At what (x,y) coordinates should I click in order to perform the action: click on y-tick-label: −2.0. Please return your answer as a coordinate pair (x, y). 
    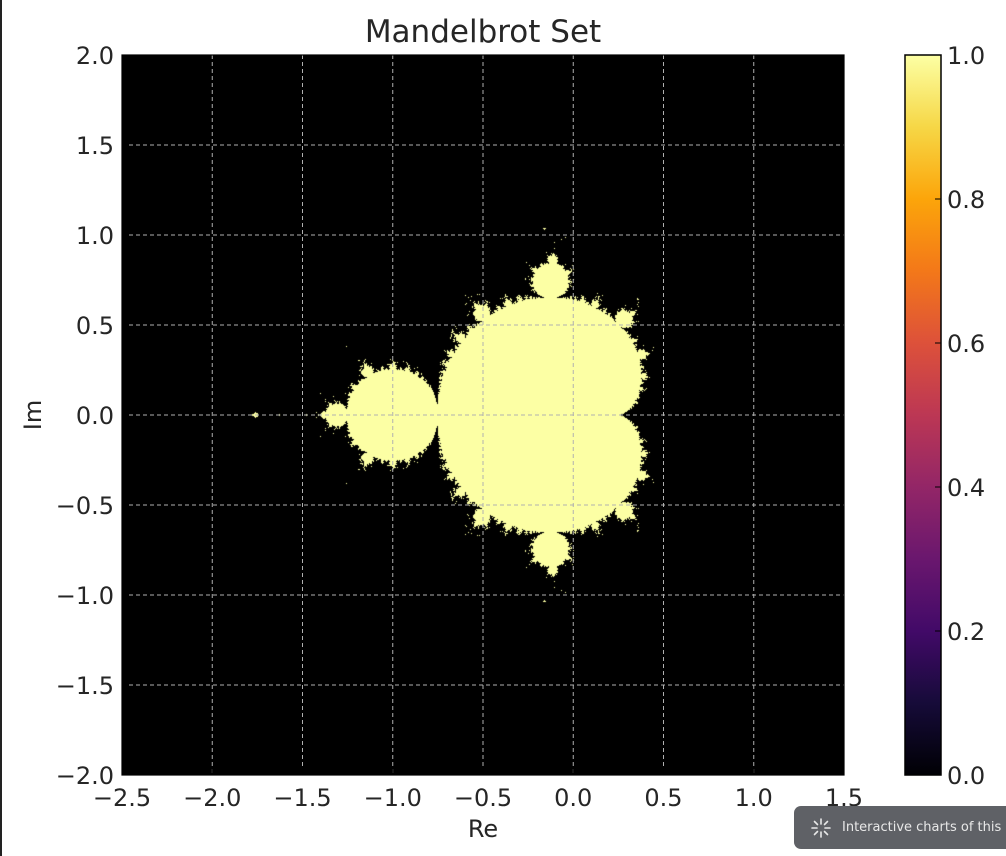
    Looking at the image, I should click on (85, 776).